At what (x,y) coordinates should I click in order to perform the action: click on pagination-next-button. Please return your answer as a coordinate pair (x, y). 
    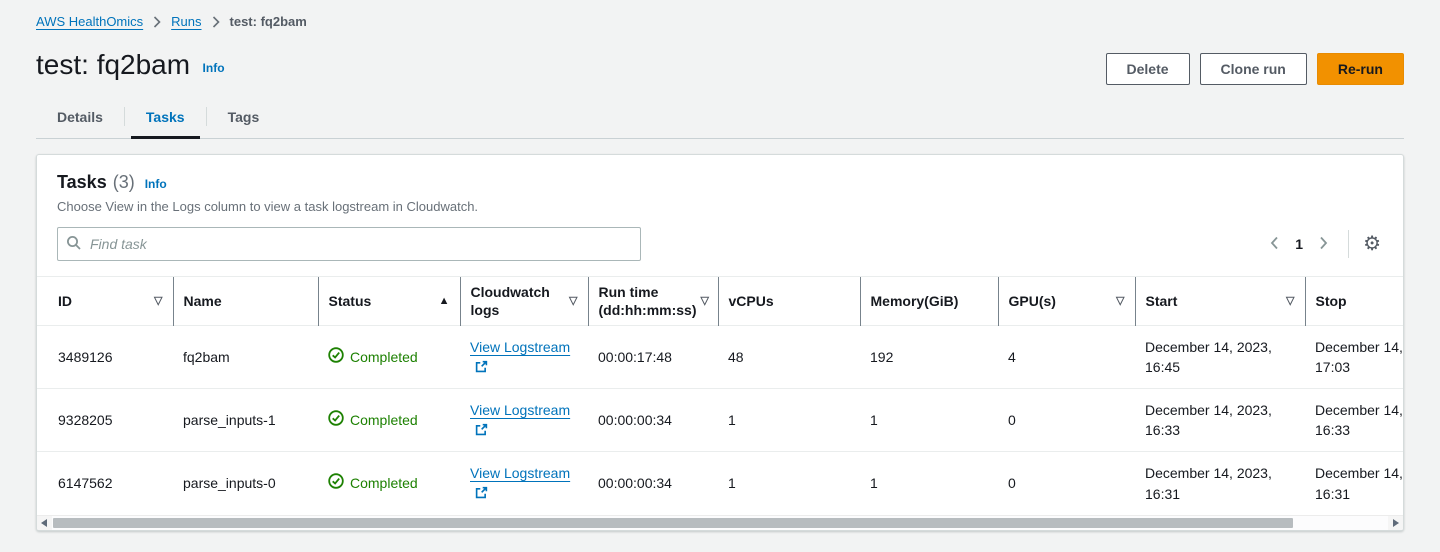
    Looking at the image, I should click on (1323, 244).